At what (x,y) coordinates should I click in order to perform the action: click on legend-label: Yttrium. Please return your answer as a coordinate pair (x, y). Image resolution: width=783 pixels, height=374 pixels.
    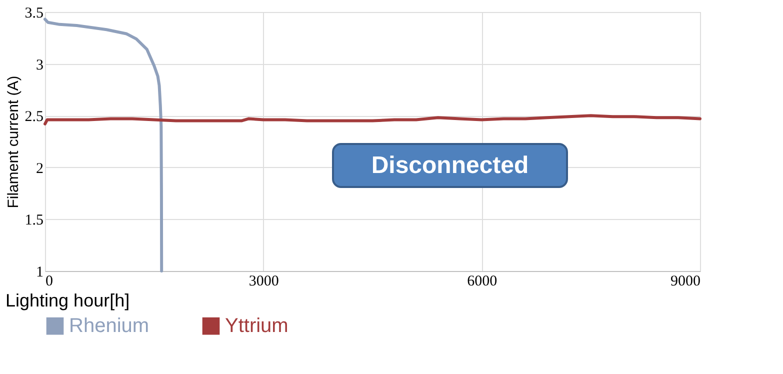
    Looking at the image, I should click on (256, 326).